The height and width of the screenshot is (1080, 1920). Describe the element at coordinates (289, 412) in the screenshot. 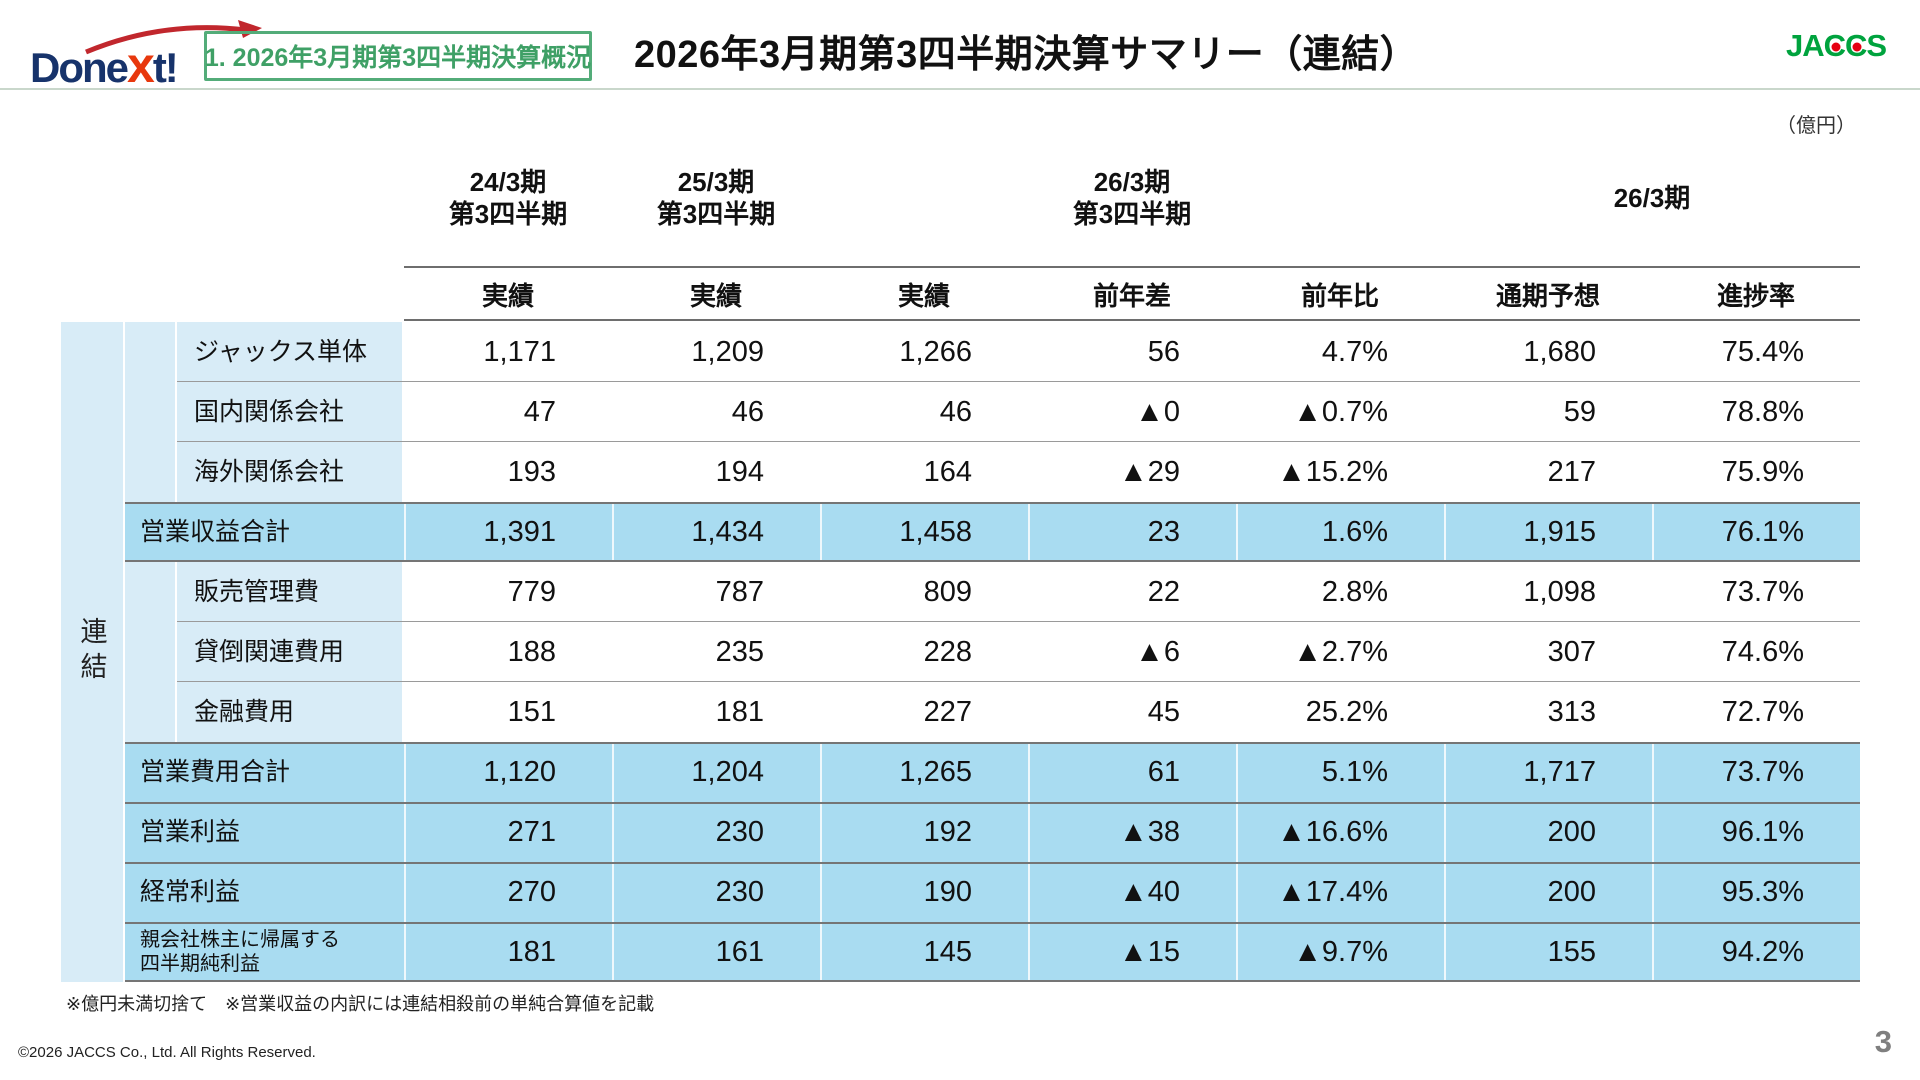

I see `row-label: 国内関係会社` at that location.